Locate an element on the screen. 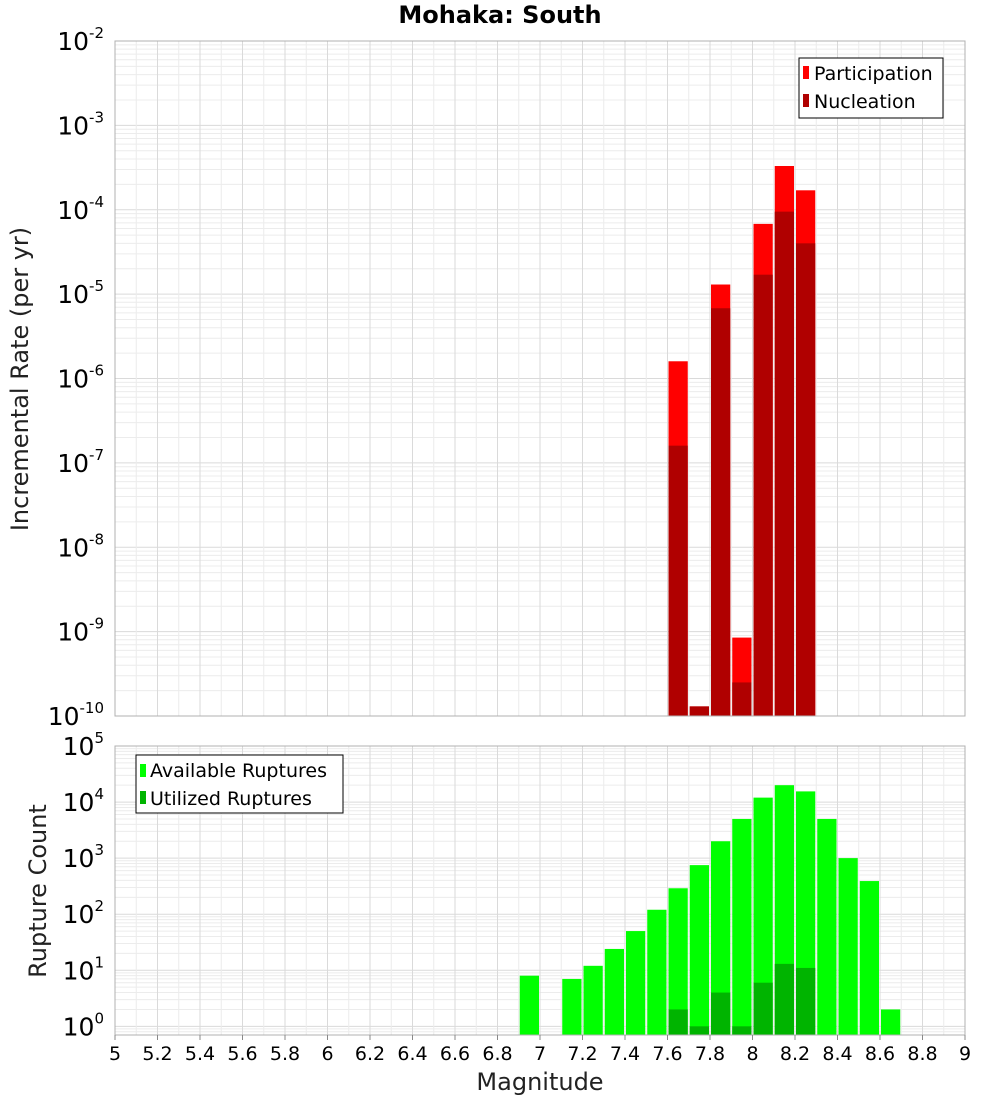  rate-y-tick-label: 10⁻³ is located at coordinates (80, 124).